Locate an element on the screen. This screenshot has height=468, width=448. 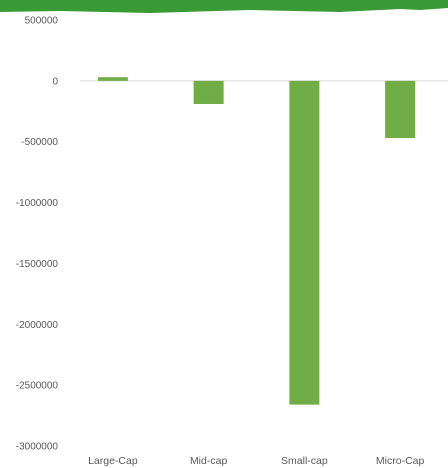
x-tick-label: Large-Cap is located at coordinates (113, 461).